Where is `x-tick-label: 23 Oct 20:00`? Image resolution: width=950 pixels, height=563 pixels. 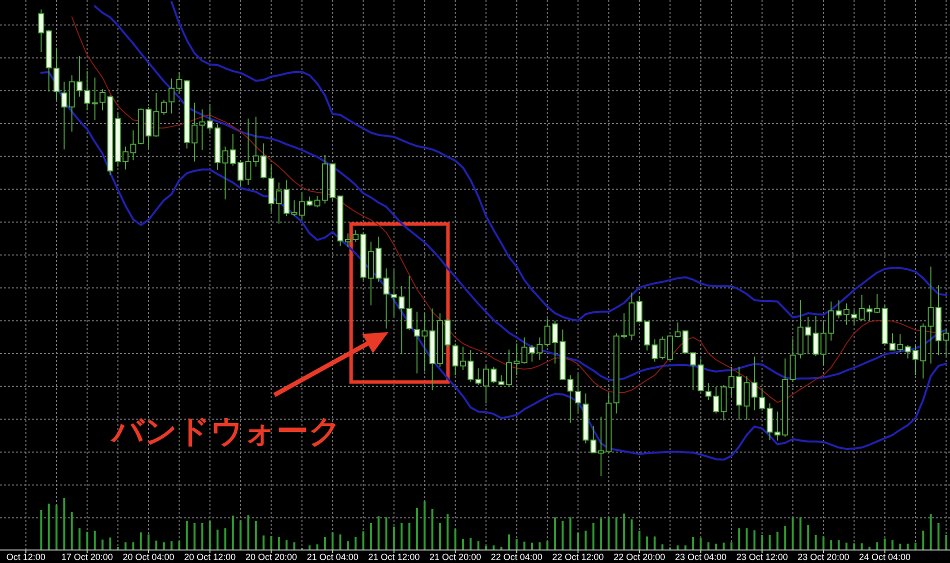
x-tick-label: 23 Oct 20:00 is located at coordinates (824, 557).